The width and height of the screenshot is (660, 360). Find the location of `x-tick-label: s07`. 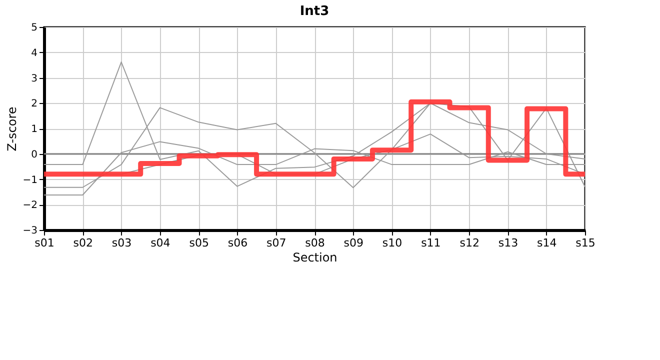

x-tick-label: s07 is located at coordinates (276, 243).